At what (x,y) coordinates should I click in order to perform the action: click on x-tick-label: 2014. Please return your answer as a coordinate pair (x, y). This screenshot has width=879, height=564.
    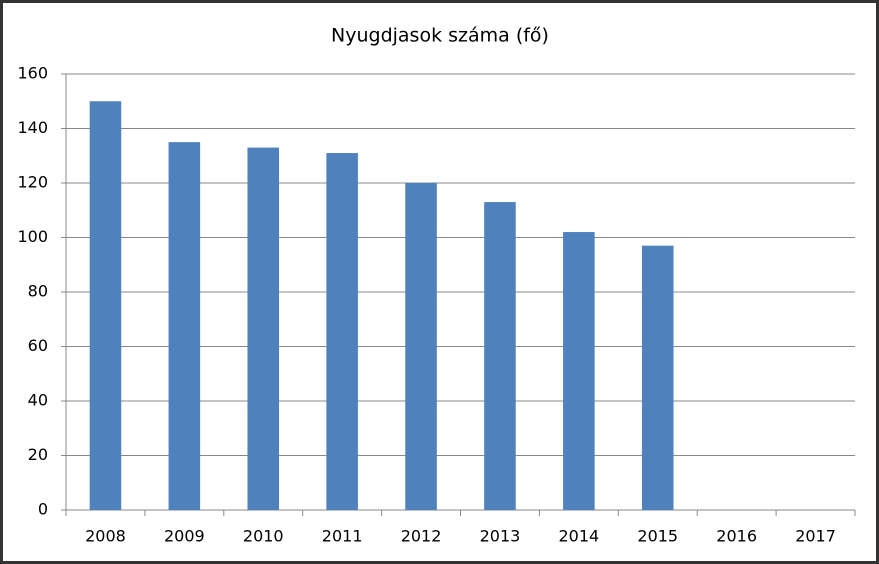
    Looking at the image, I should click on (578, 536).